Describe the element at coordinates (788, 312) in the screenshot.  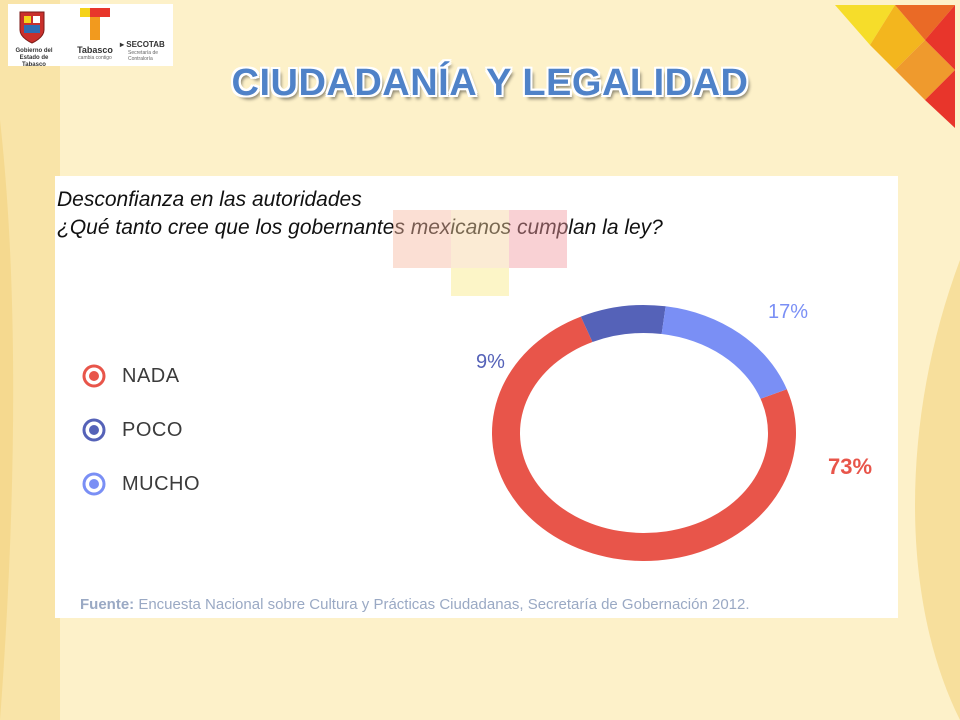
I see `data-label-mucho: 17%` at that location.